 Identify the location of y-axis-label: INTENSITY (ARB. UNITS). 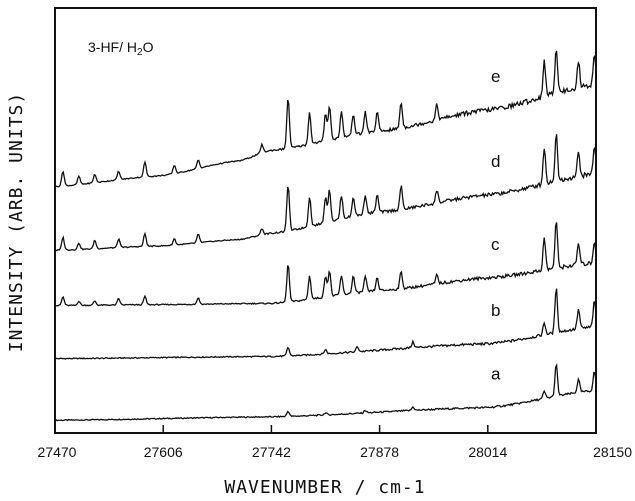
(16, 222).